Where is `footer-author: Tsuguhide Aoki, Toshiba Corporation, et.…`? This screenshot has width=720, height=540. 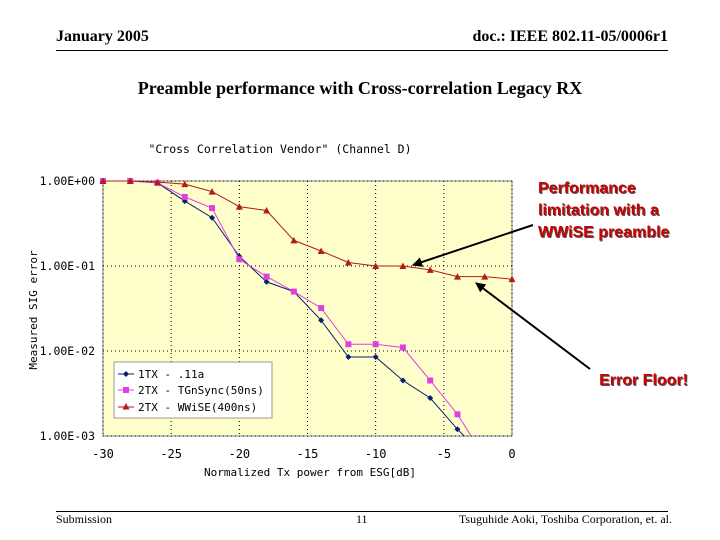 footer-author: Tsuguhide Aoki, Toshiba Corporation, et.… is located at coordinates (565, 519).